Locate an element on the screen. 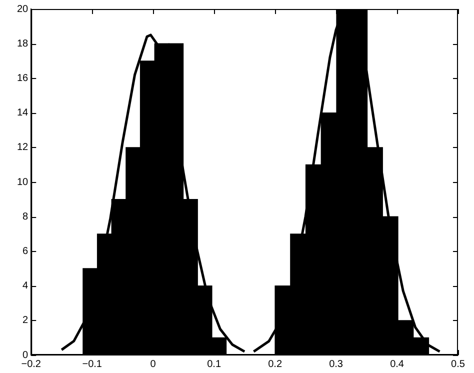 This screenshot has height=373, width=474. y-tick-label: 8 is located at coordinates (25, 216).